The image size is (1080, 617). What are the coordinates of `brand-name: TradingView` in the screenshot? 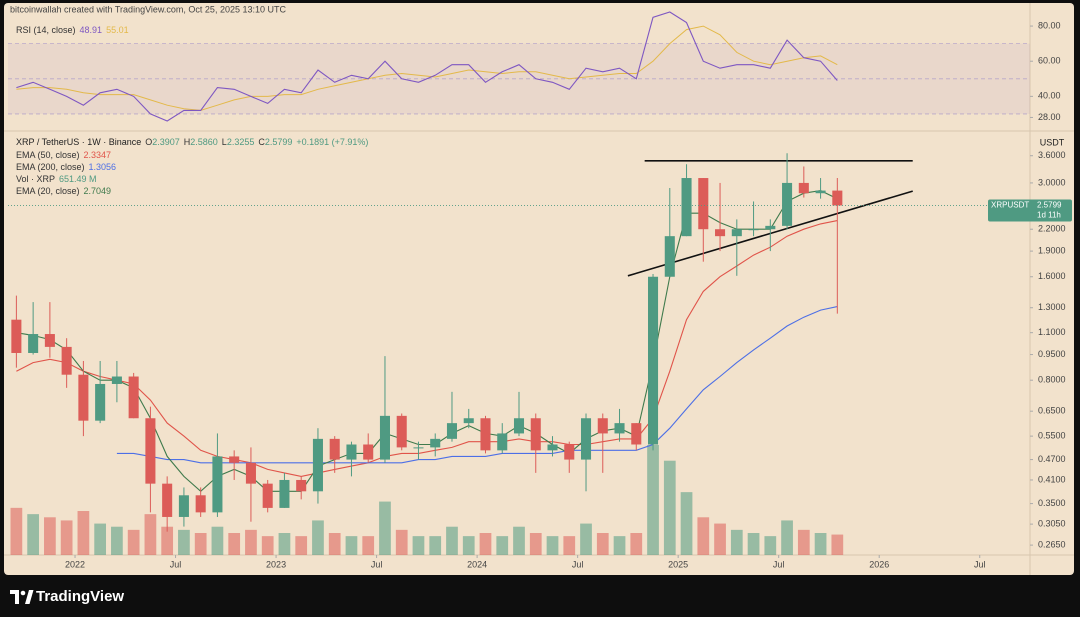 It's located at (80, 596).